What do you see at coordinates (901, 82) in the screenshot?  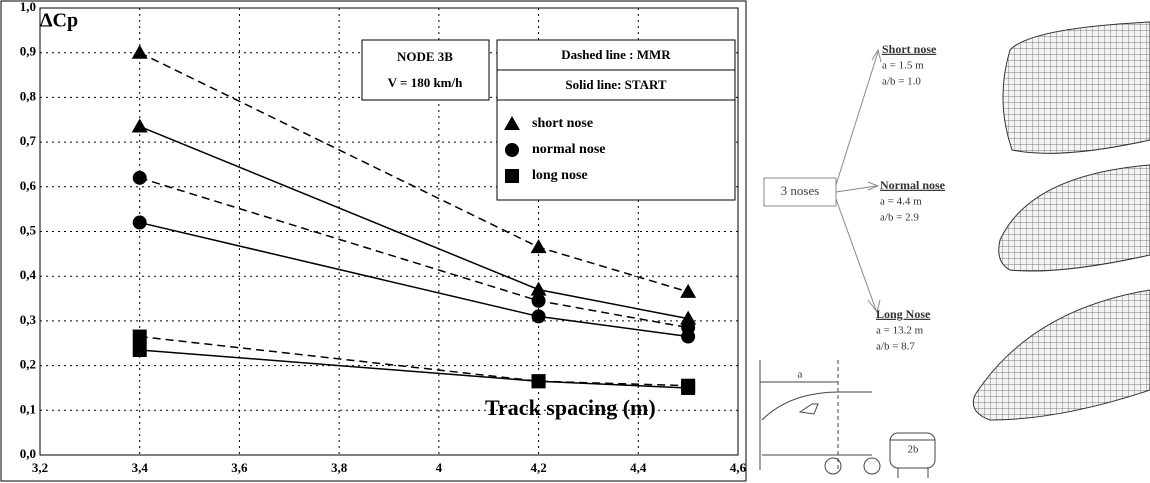 I see `nose-ratio: a/b = 1.0` at bounding box center [901, 82].